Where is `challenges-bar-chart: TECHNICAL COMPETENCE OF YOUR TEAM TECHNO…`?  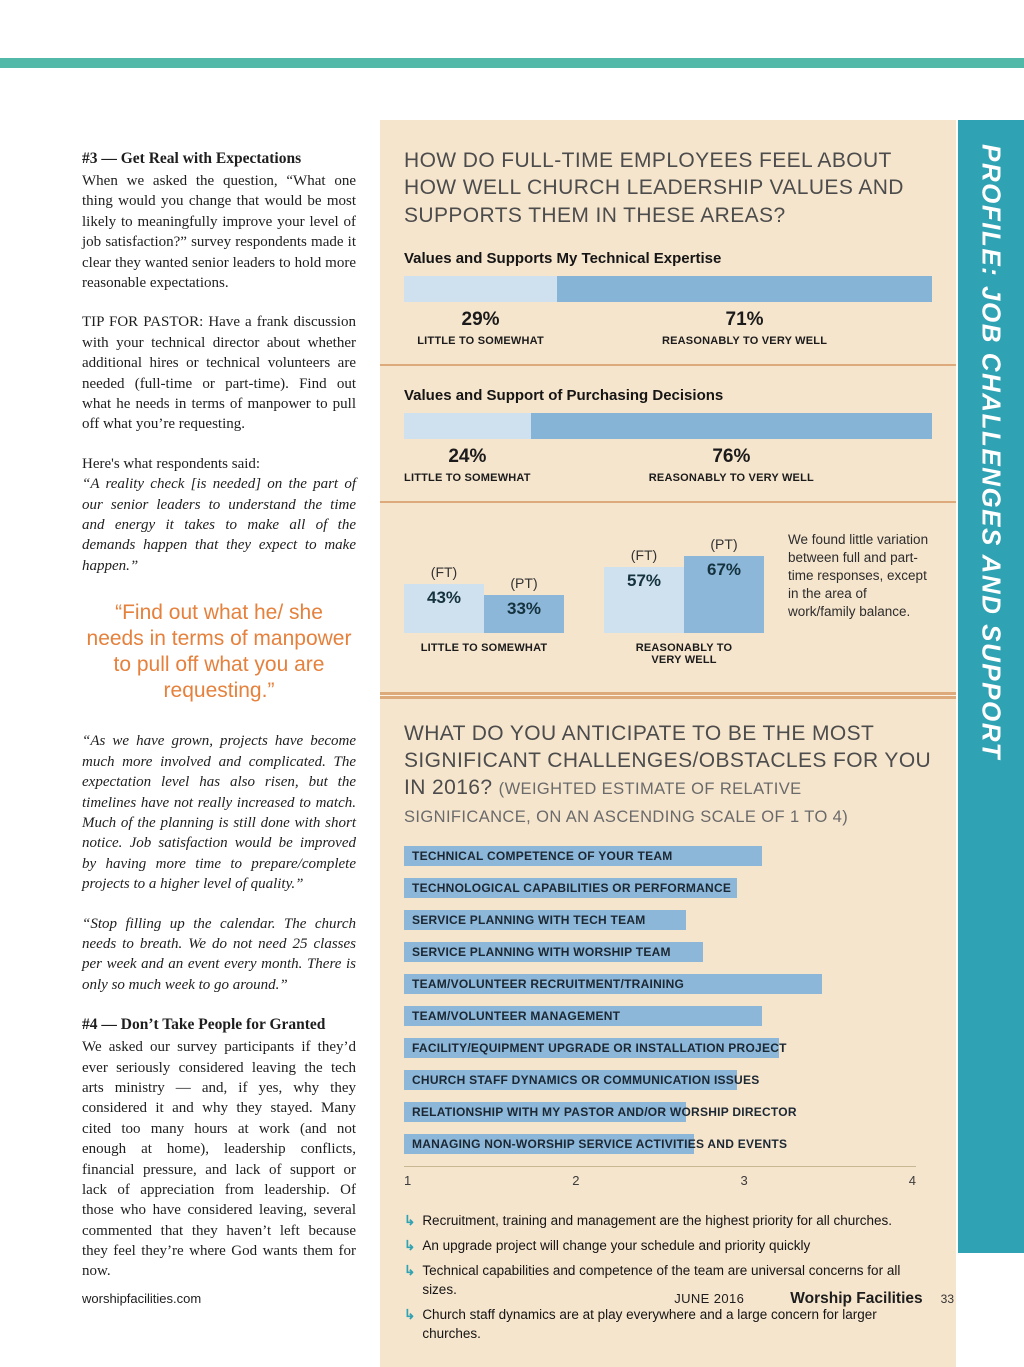
challenges-bar-chart: TECHNICAL COMPETENCE OF YOUR TEAM TECHNO… is located at coordinates (660, 1017).